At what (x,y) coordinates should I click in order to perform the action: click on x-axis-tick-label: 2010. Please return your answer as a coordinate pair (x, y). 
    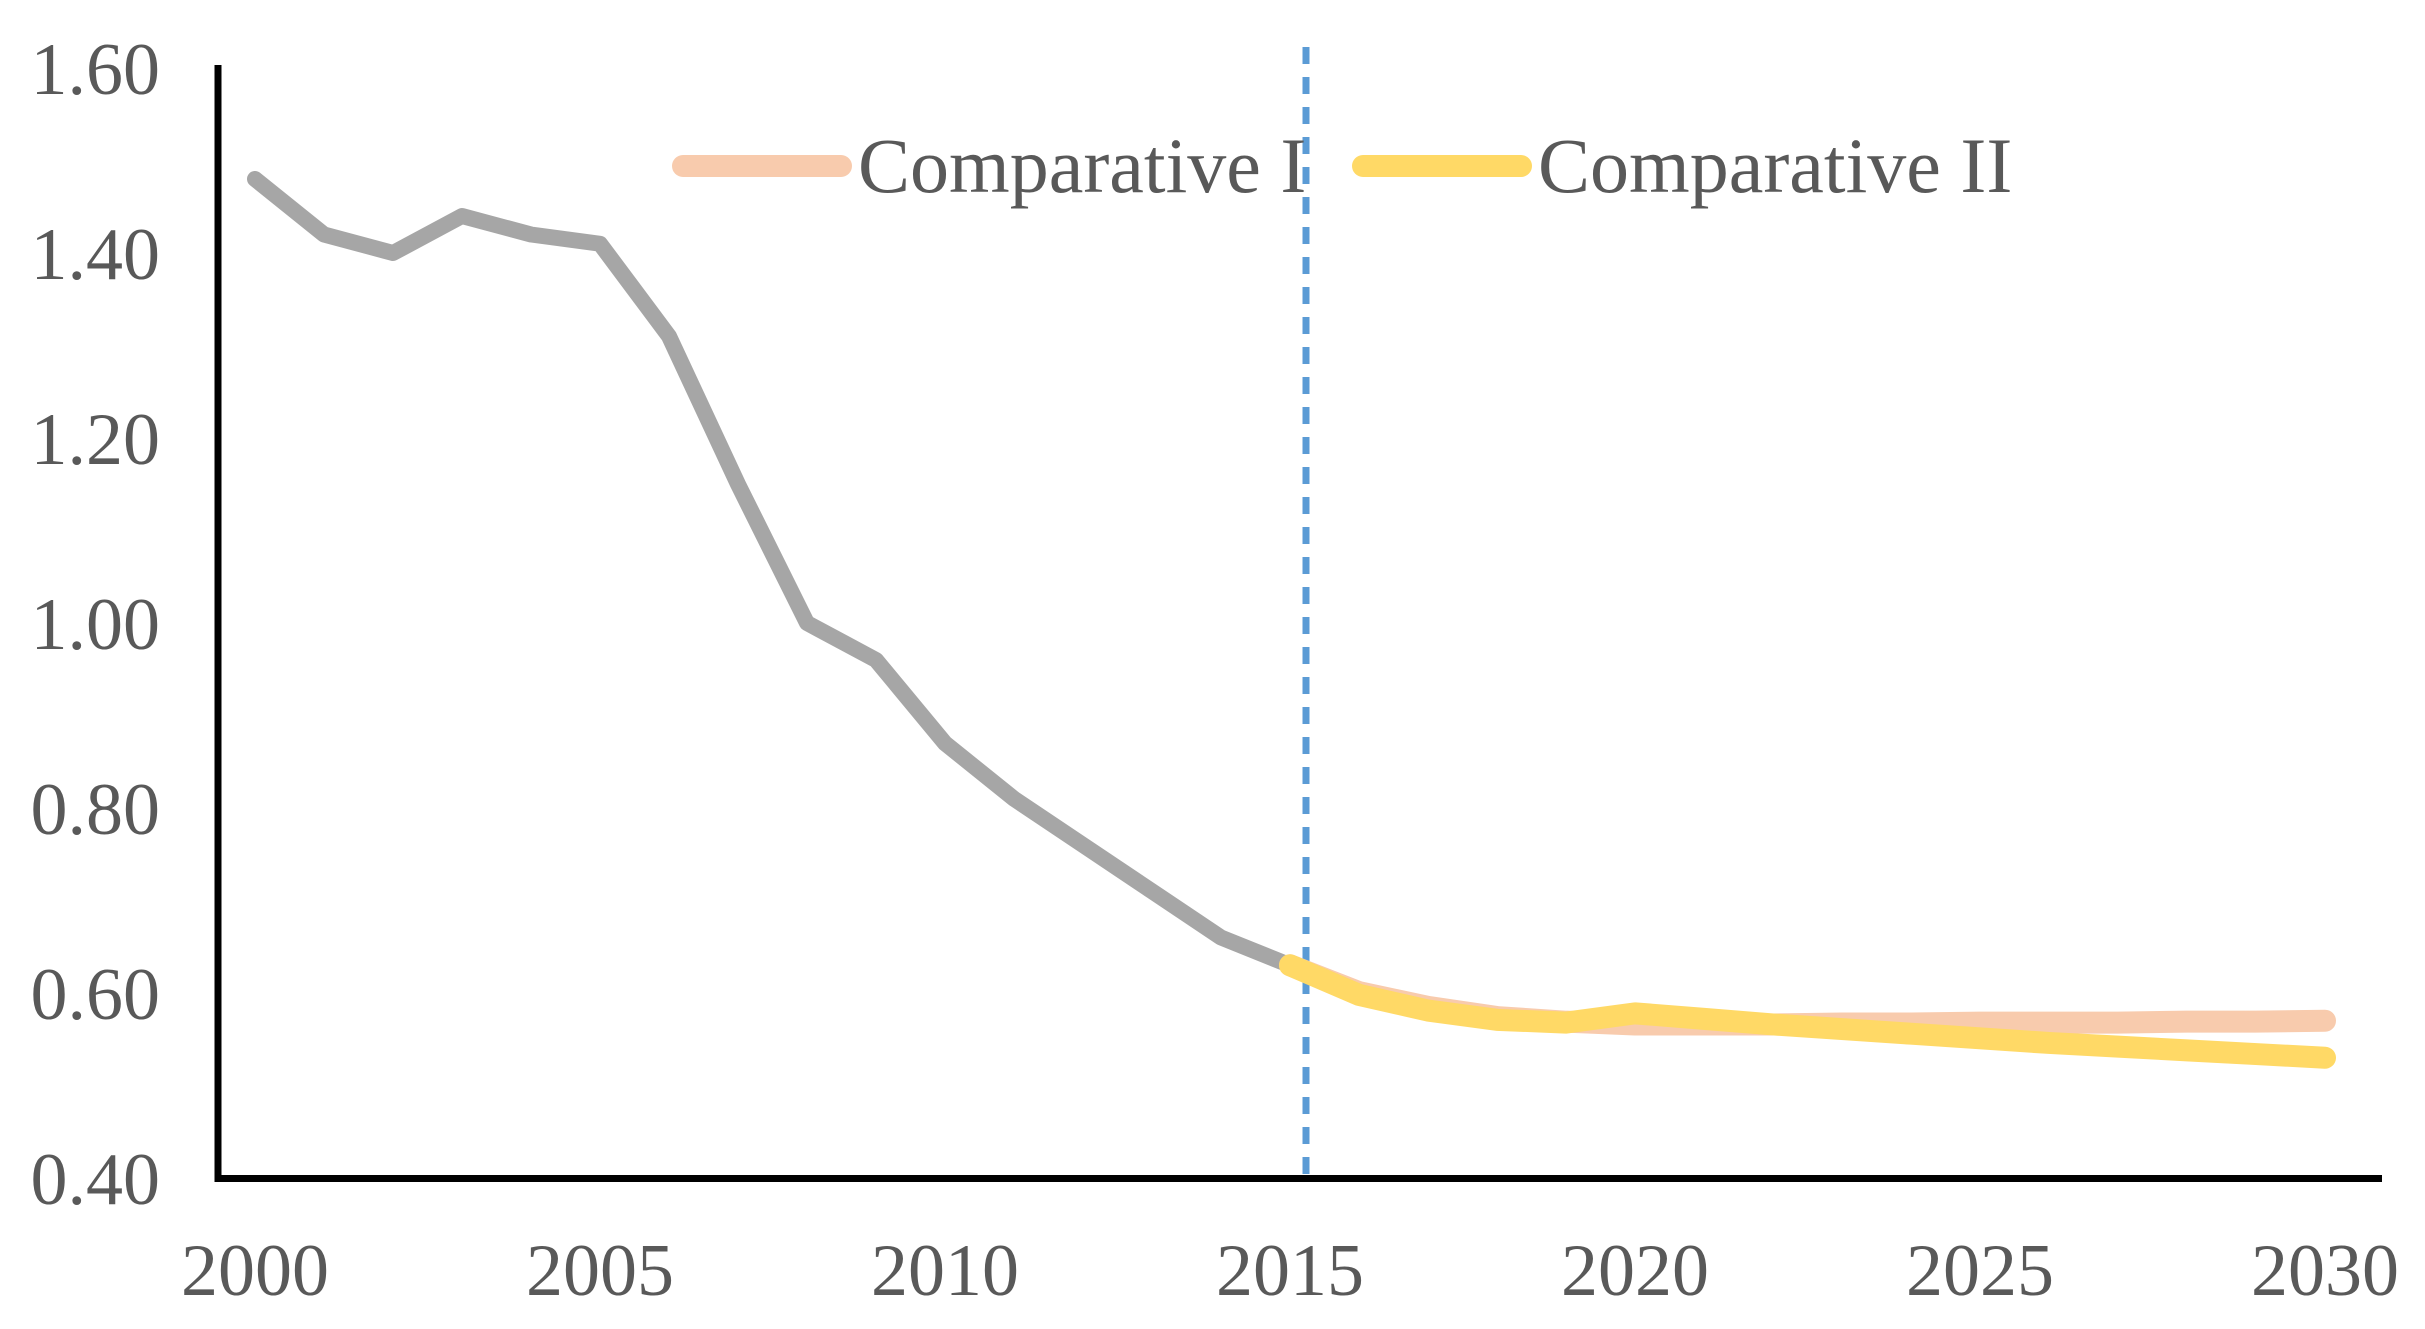
    Looking at the image, I should click on (945, 1271).